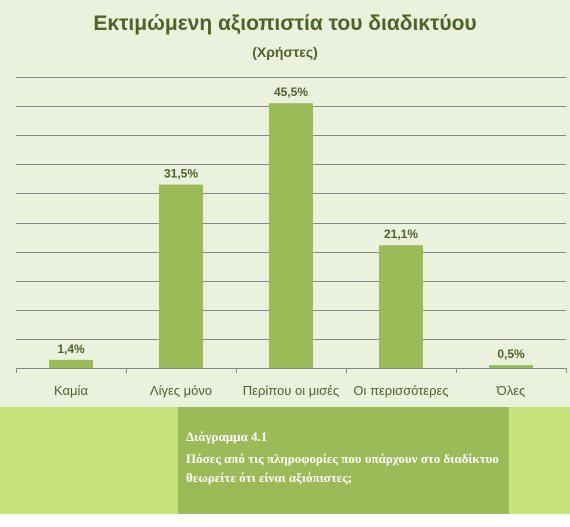 Image resolution: width=570 pixels, height=527 pixels. Describe the element at coordinates (71, 390) in the screenshot. I see `category-label: Καμία` at that location.